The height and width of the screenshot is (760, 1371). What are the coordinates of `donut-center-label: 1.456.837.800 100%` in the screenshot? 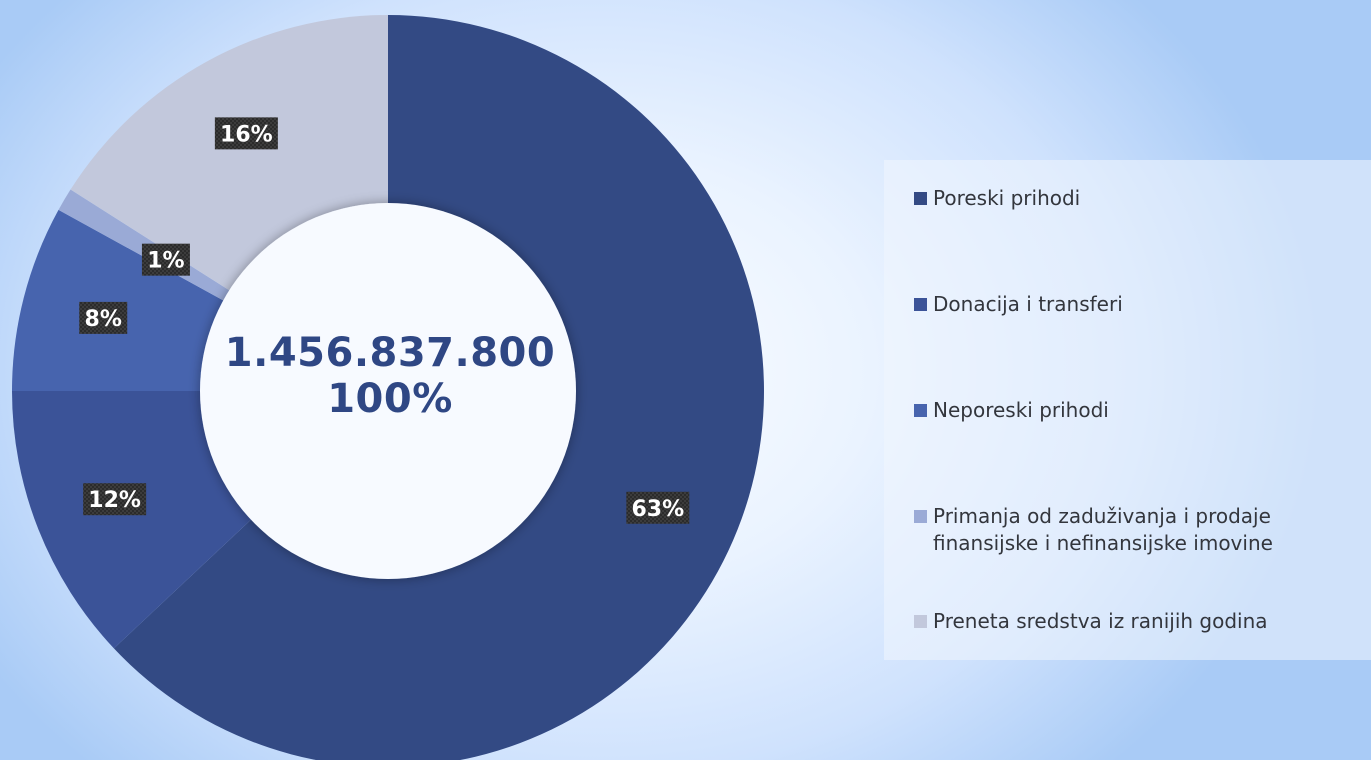 It's located at (390, 376).